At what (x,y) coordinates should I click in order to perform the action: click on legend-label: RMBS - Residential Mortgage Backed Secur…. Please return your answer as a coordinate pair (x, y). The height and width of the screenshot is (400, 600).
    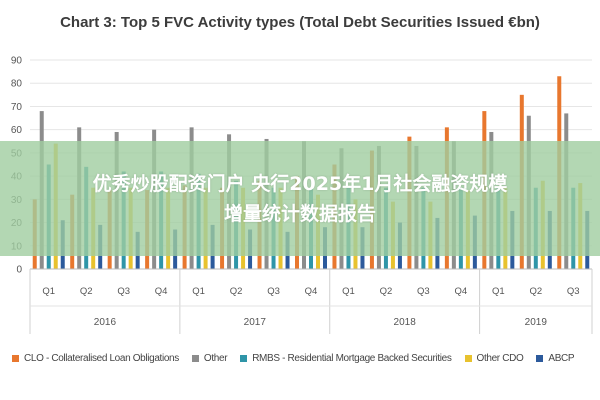
    Looking at the image, I should click on (352, 358).